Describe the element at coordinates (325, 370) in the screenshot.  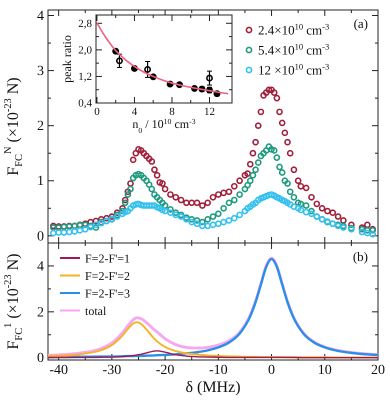
I see `x-tick-label: 10` at that location.